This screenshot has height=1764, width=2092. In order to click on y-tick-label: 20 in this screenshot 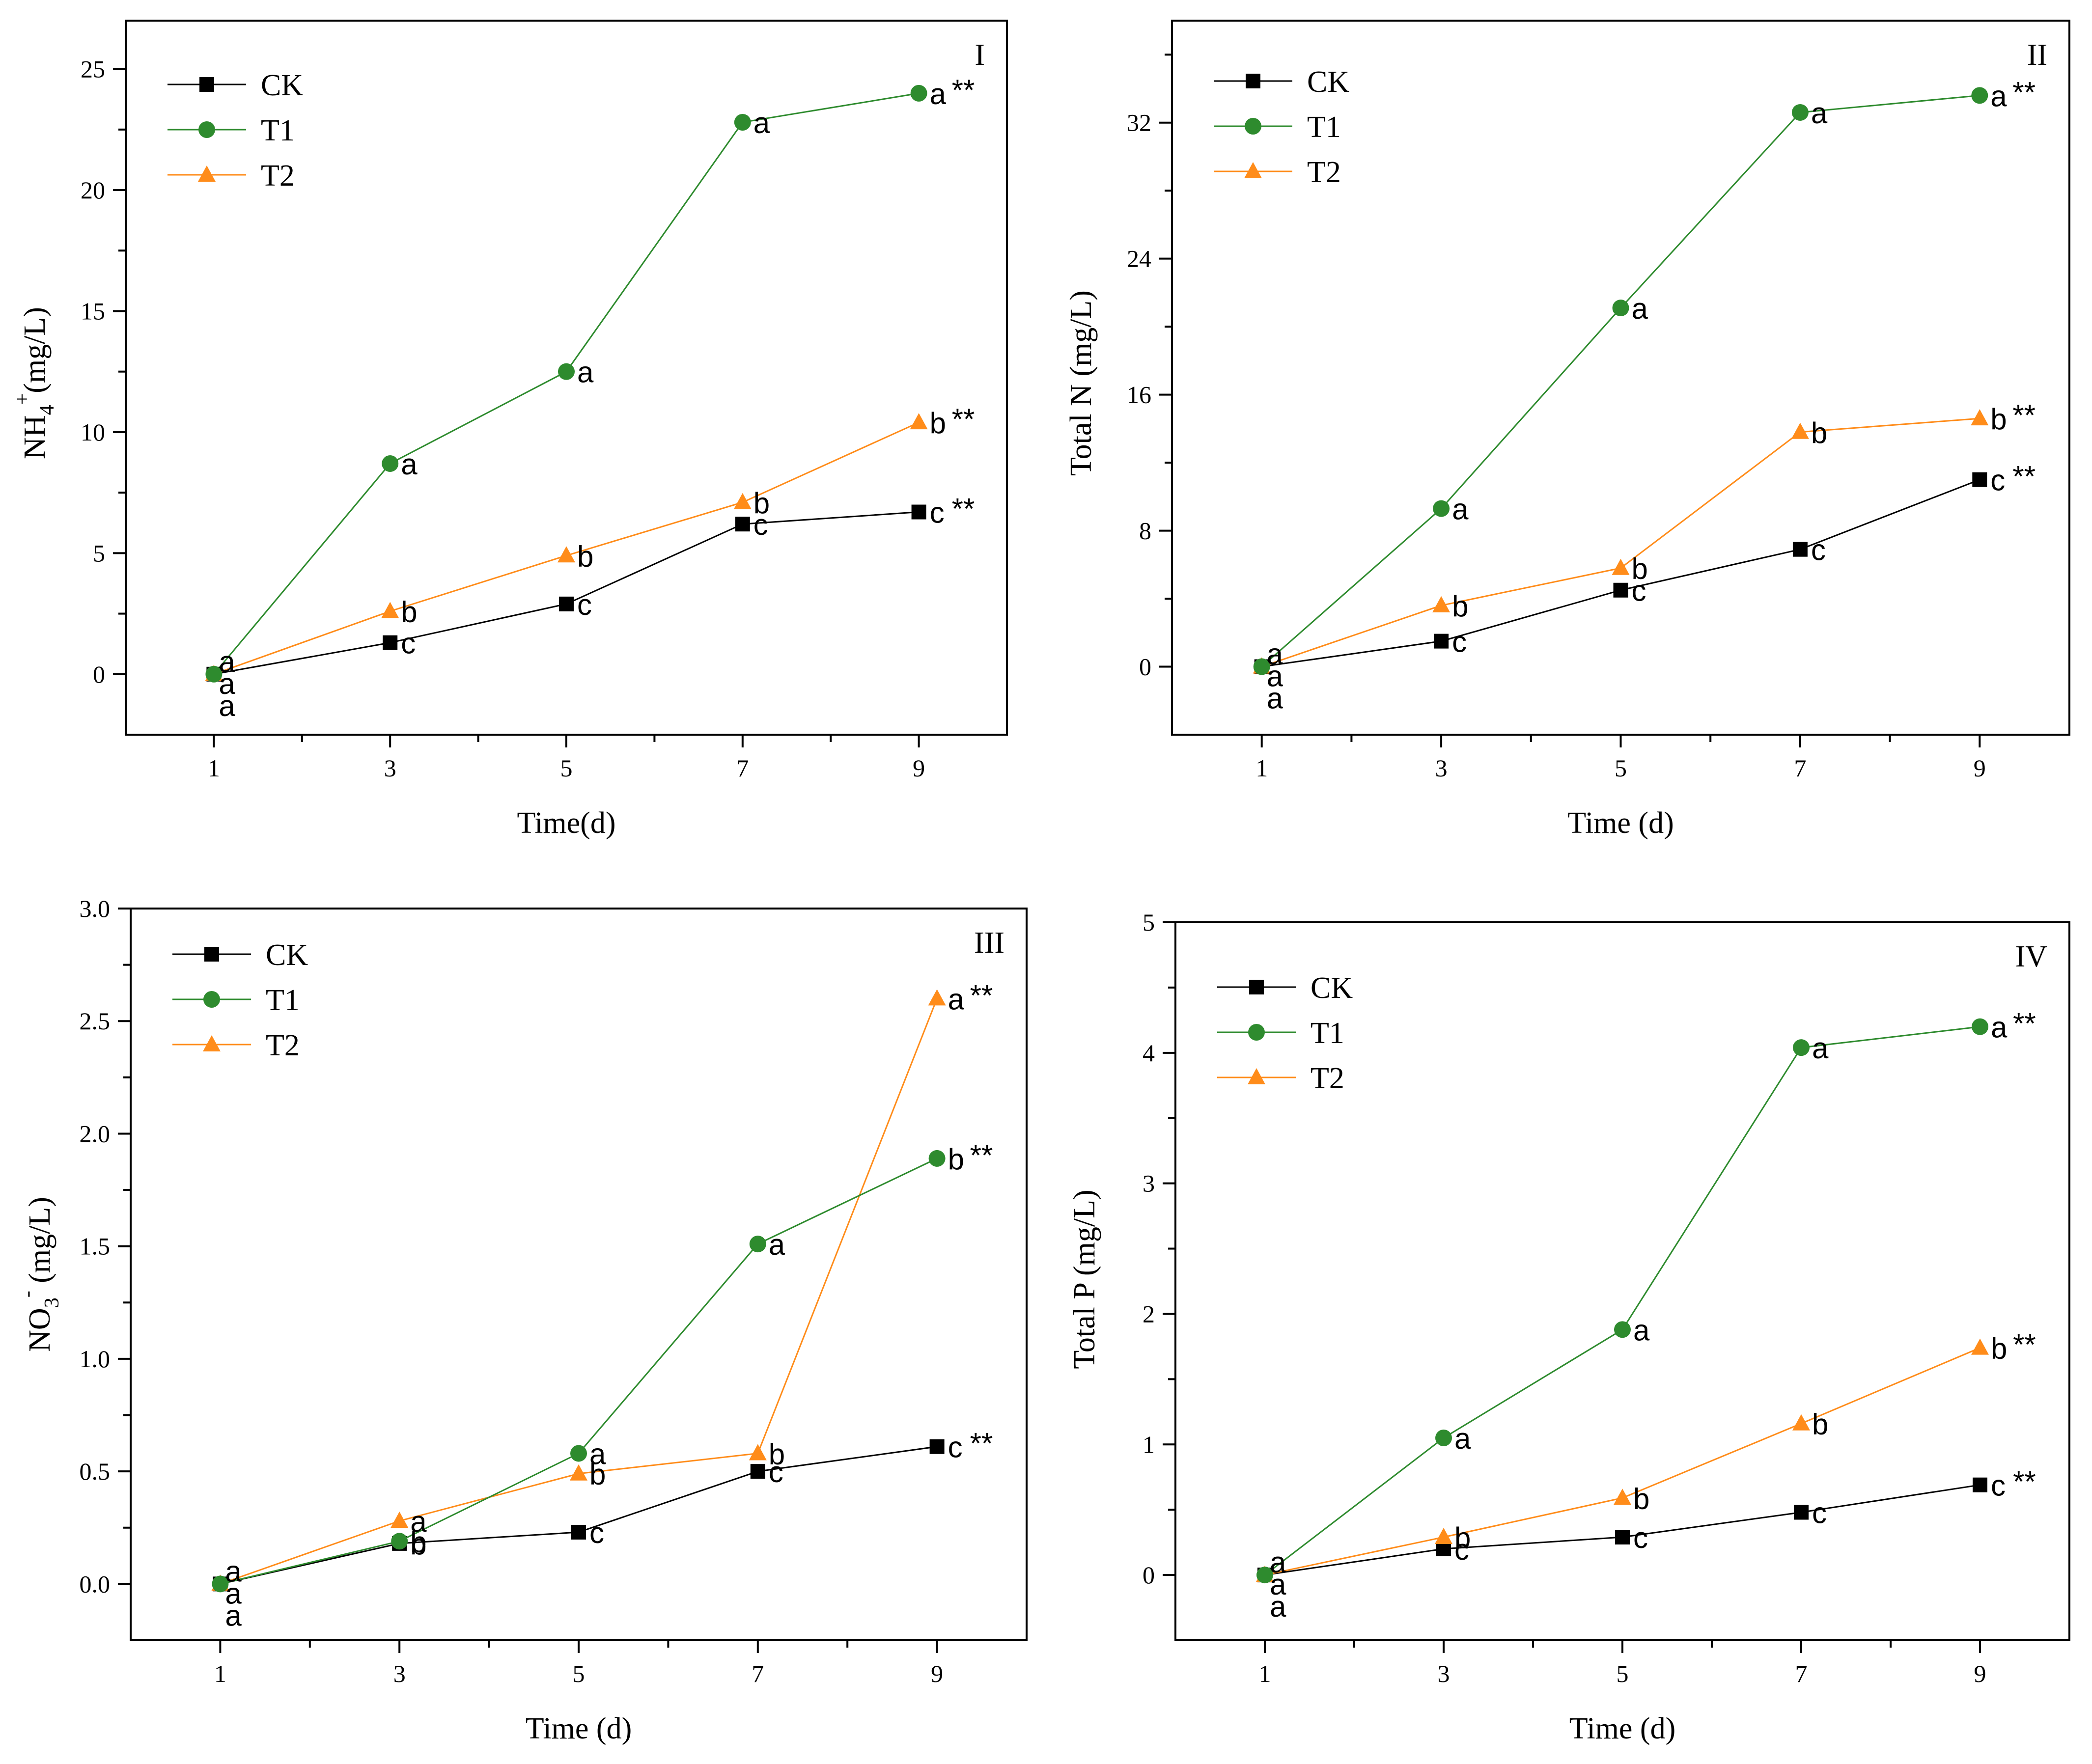, I will do `click(93, 190)`.